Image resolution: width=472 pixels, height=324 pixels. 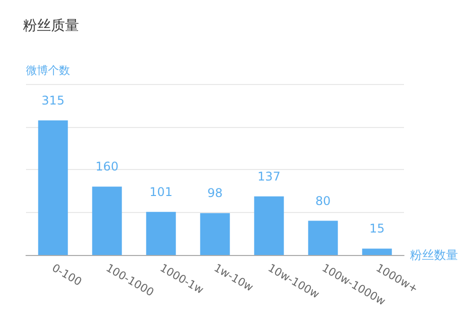 I want to click on chart-title: 粉丝质量, so click(x=51, y=26).